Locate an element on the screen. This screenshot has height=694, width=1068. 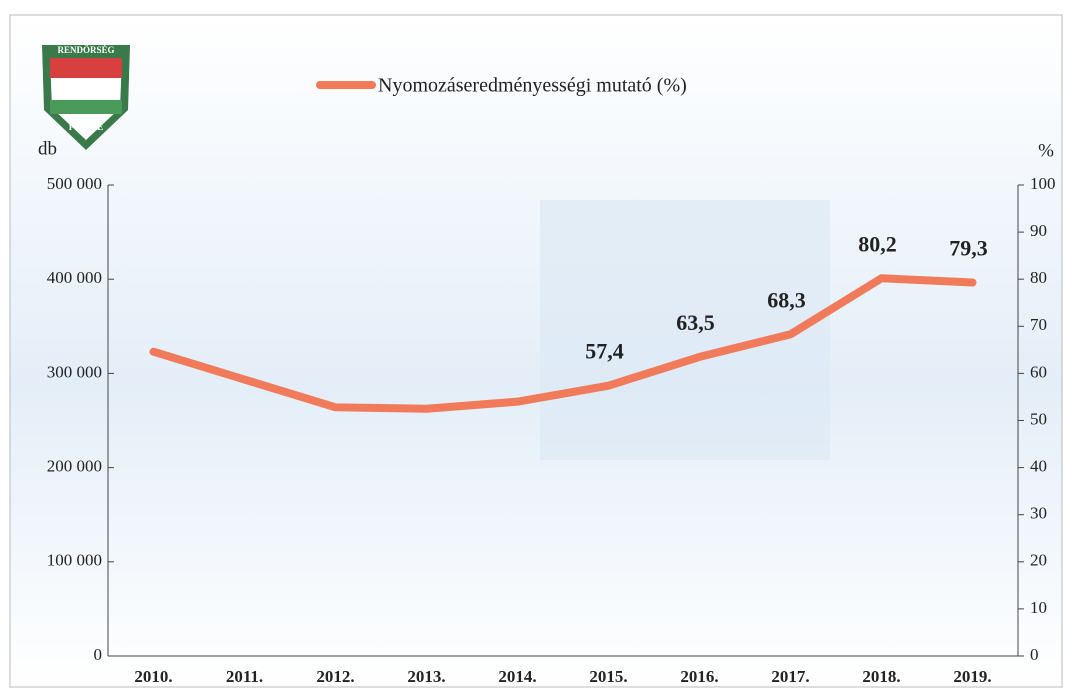
y2-tick-label: 0 is located at coordinates (1034, 654).